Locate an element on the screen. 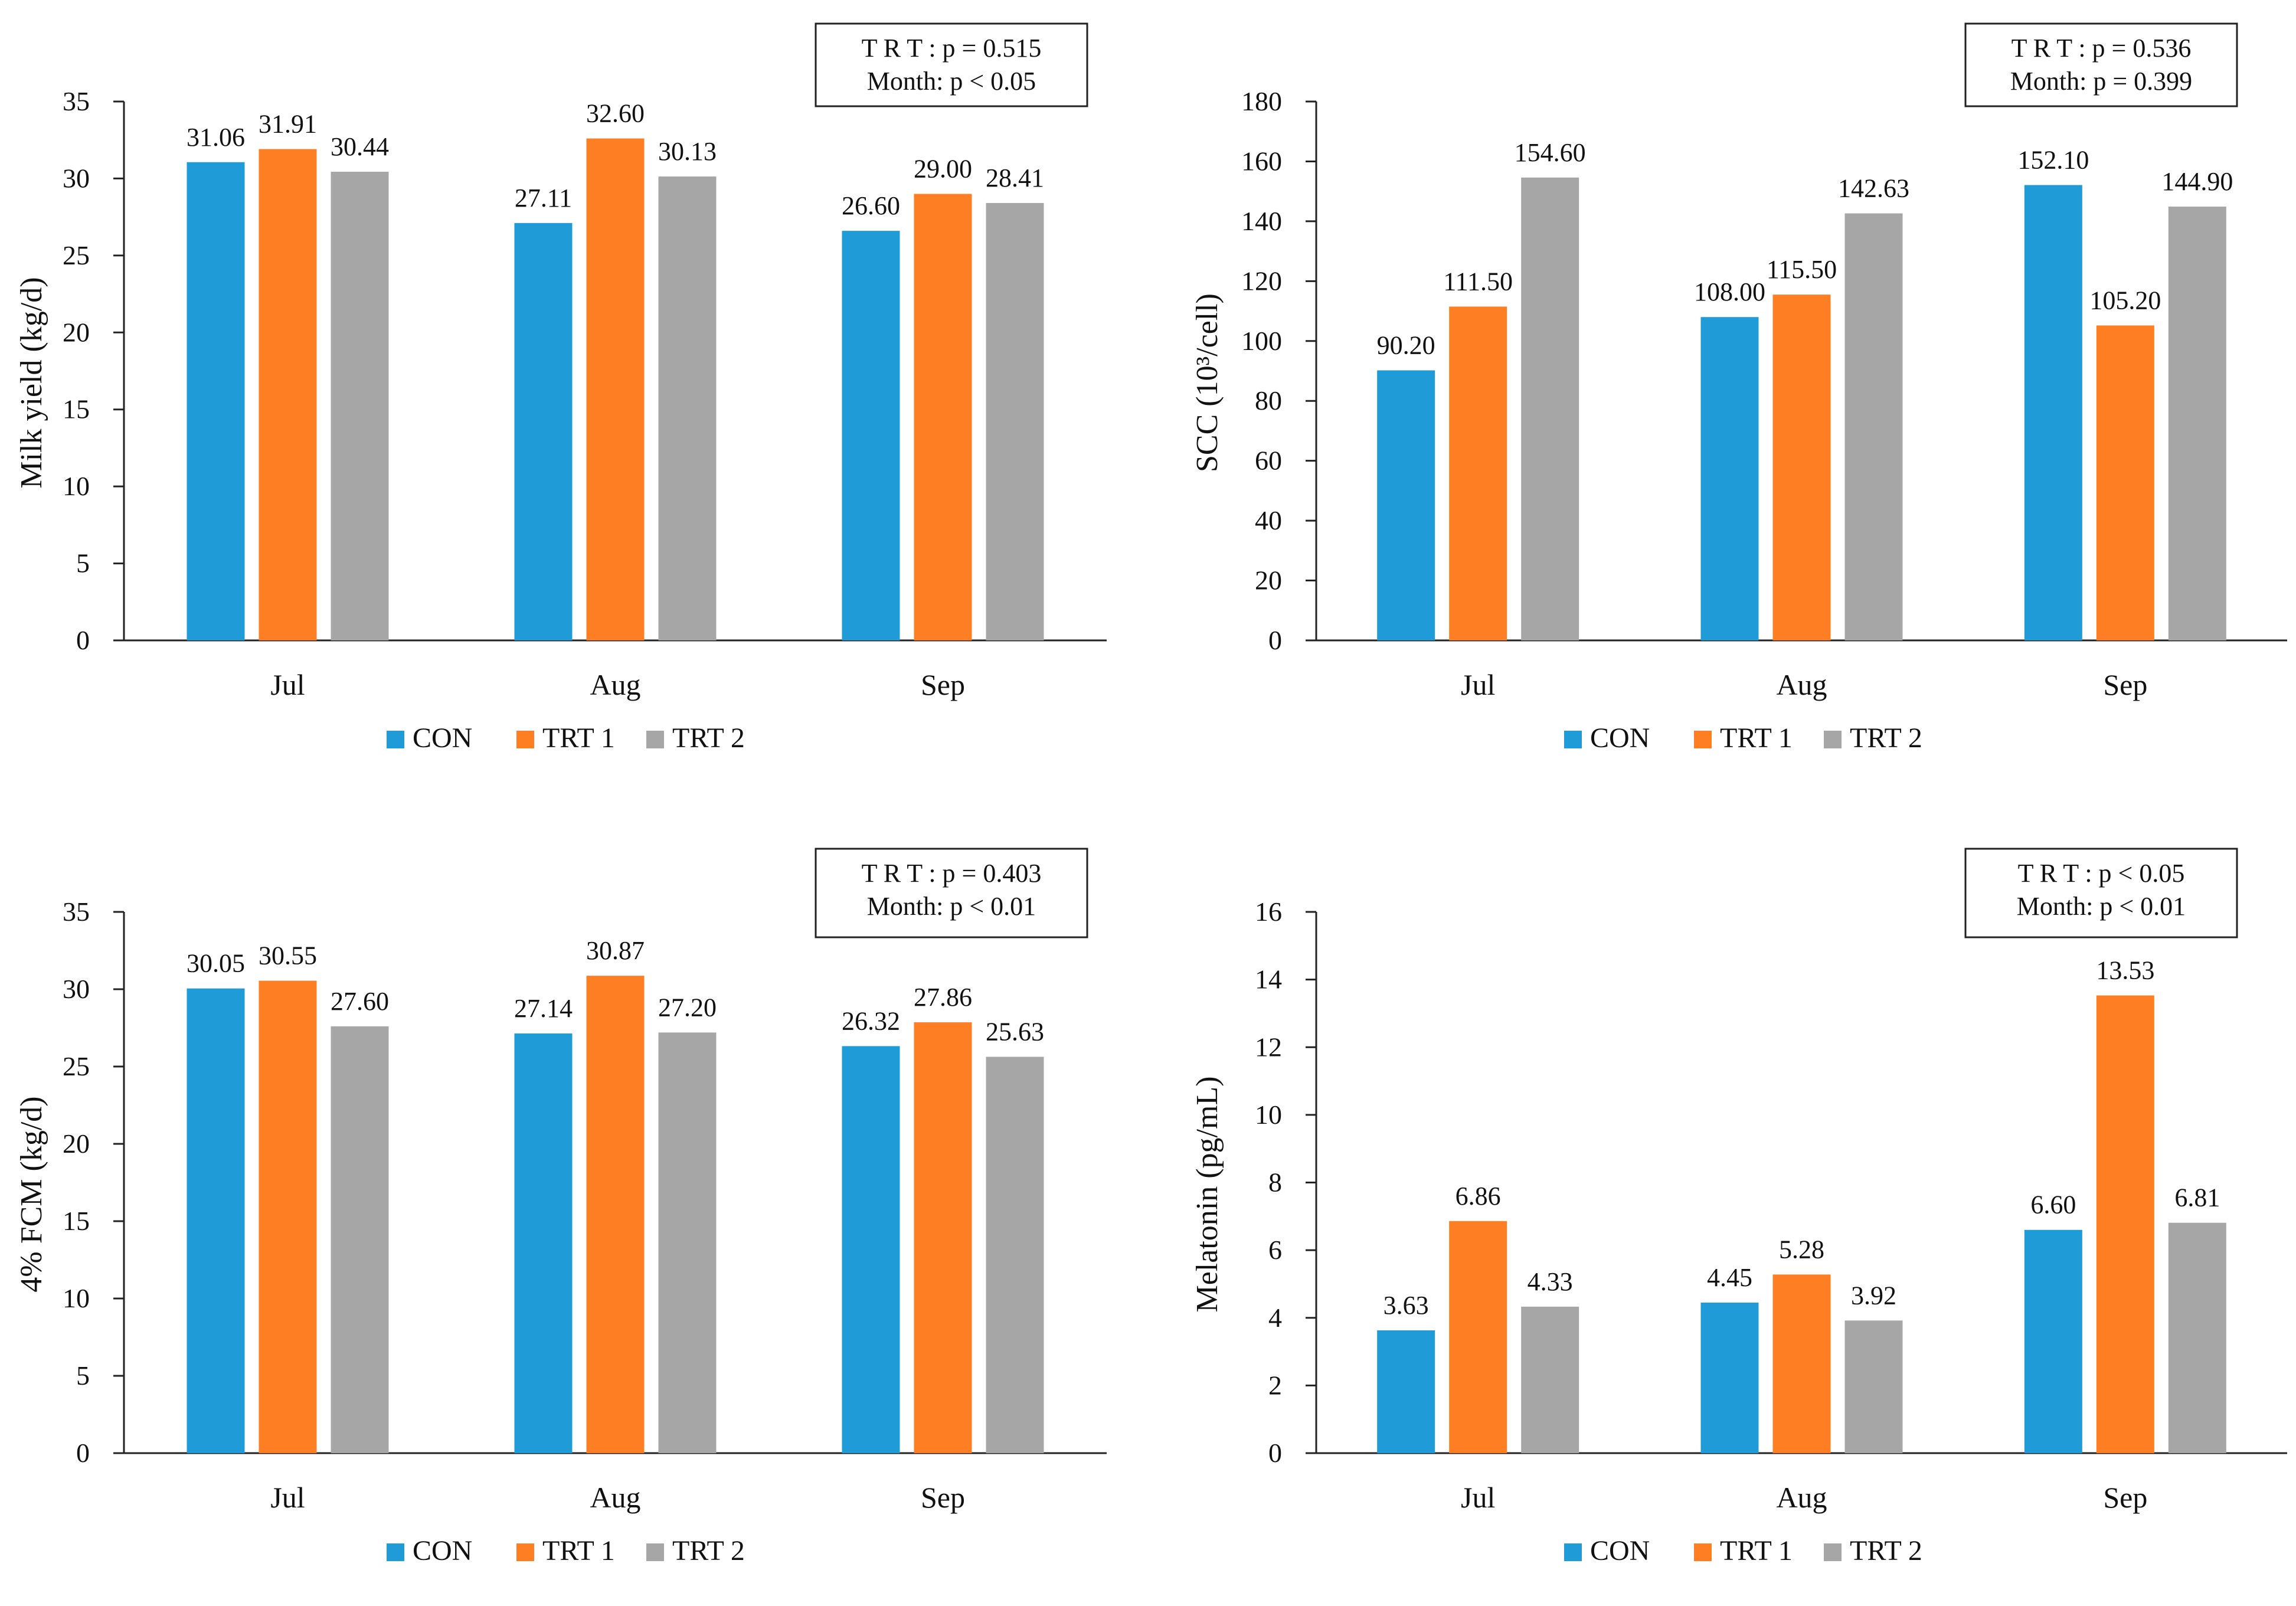 The image size is (2296, 1606). data-label: 27.11 is located at coordinates (543, 198).